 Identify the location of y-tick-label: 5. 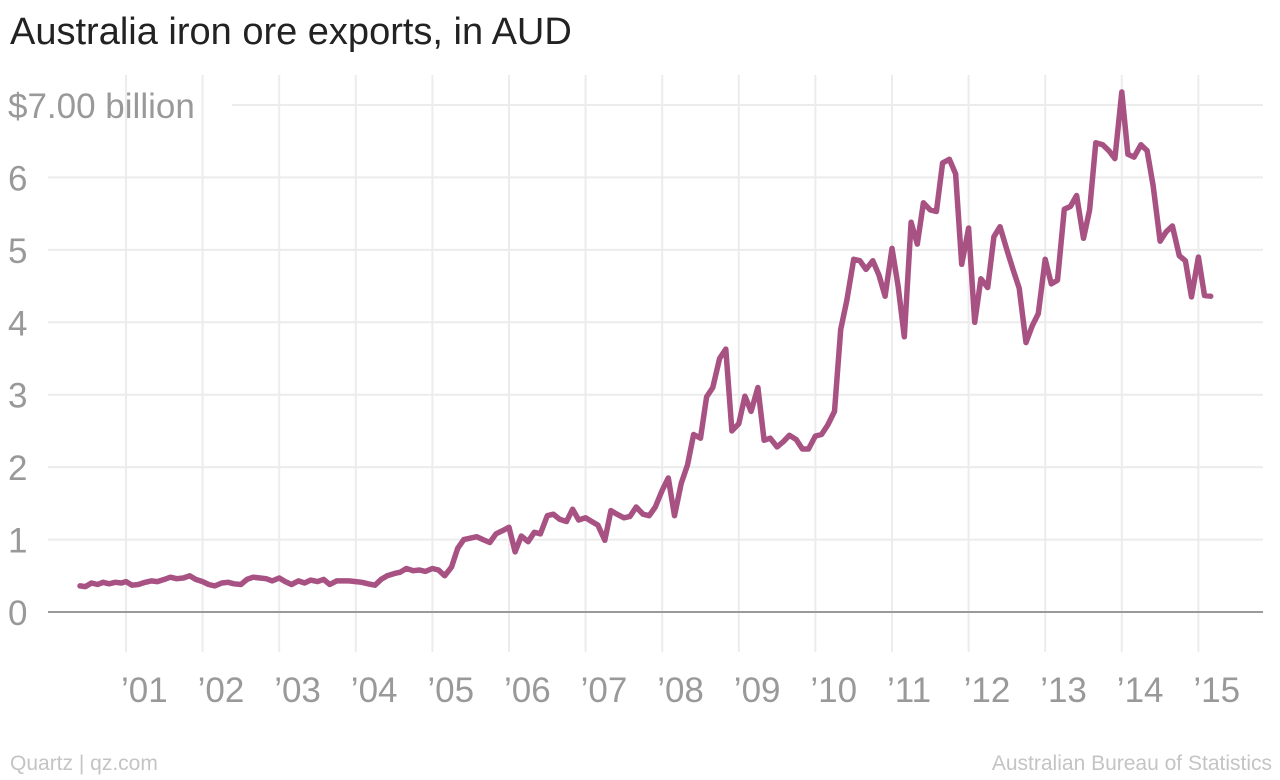
(17, 251).